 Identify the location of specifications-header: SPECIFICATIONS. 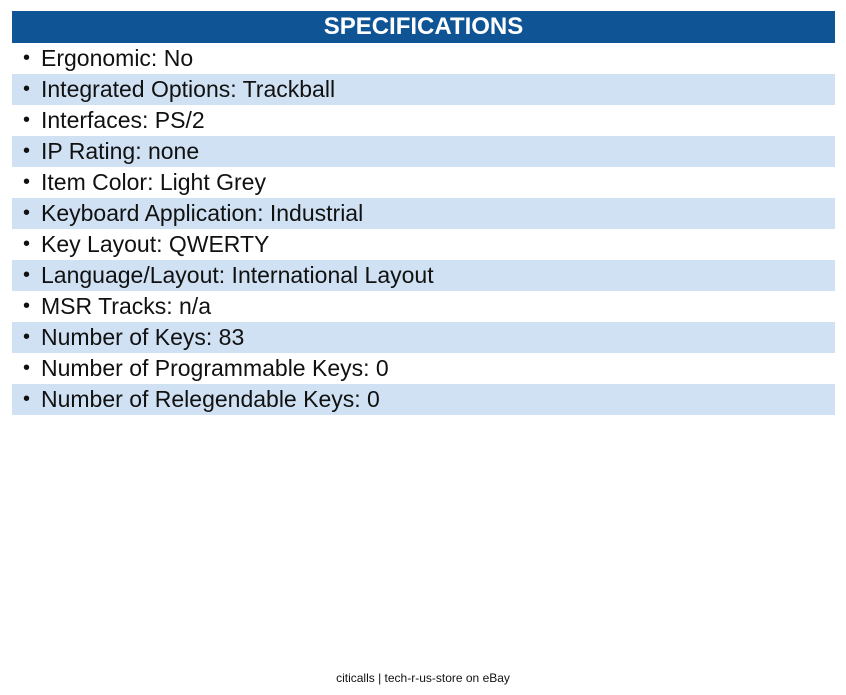
(423, 27).